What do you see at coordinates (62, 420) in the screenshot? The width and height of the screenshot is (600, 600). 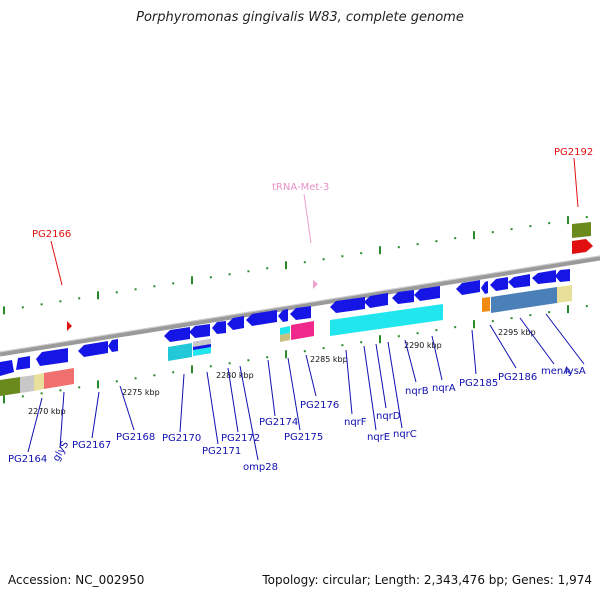 I see `leader-glys` at bounding box center [62, 420].